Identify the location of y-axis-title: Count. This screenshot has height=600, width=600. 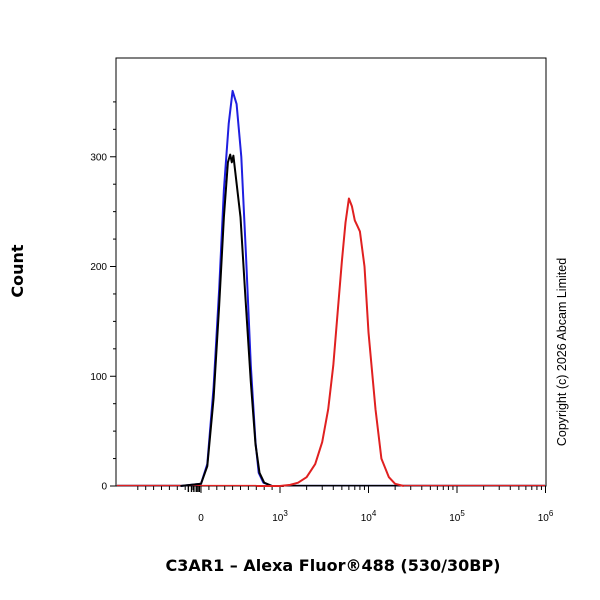
(17, 271).